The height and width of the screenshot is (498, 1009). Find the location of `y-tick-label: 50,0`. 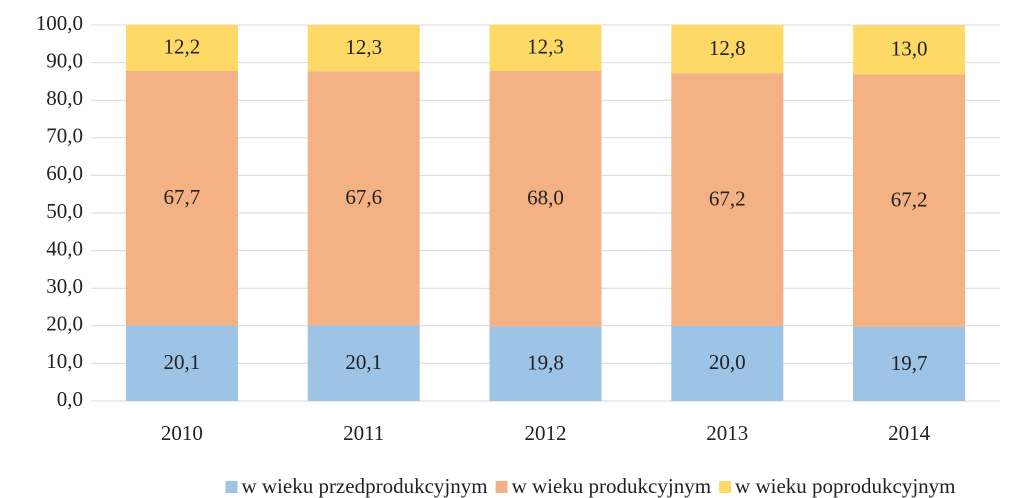

y-tick-label: 50,0 is located at coordinates (64, 211).